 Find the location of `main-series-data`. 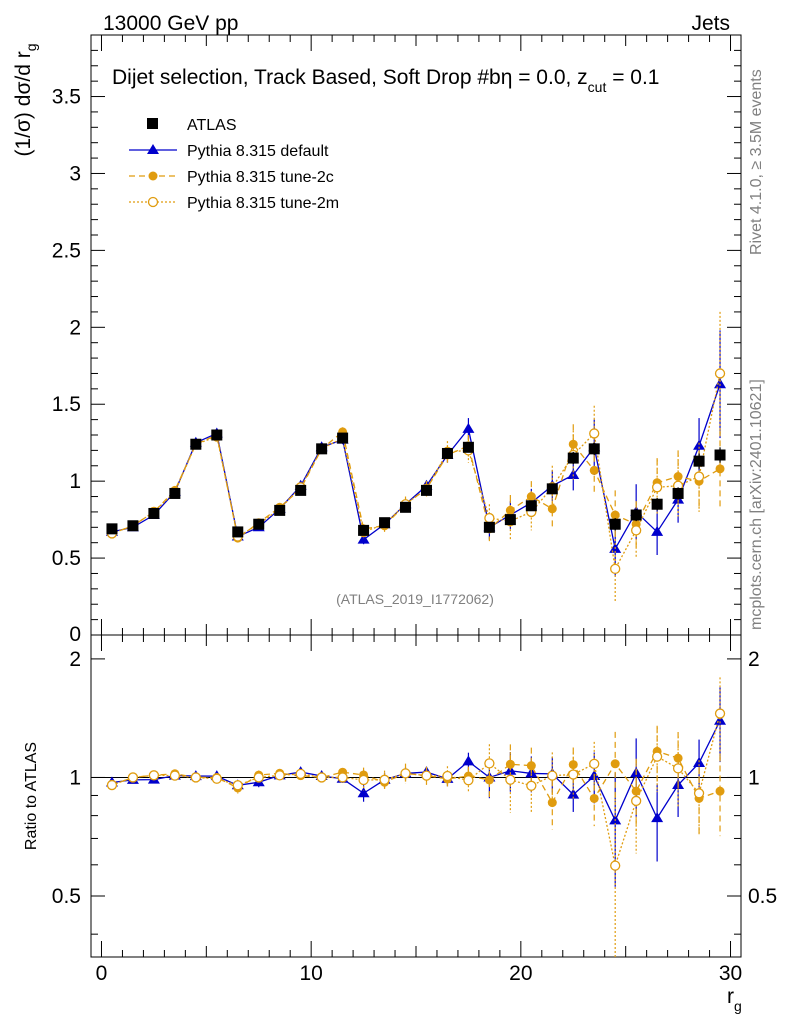

main-series-data is located at coordinates (416, 483).